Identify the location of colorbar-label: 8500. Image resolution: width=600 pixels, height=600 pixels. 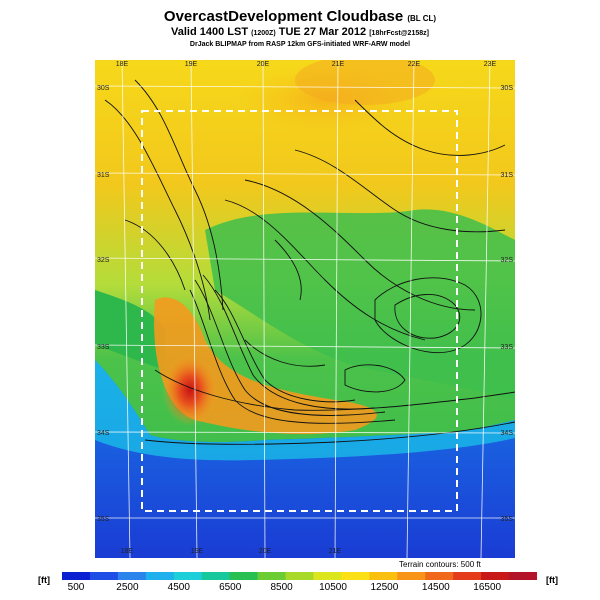
(281, 587).